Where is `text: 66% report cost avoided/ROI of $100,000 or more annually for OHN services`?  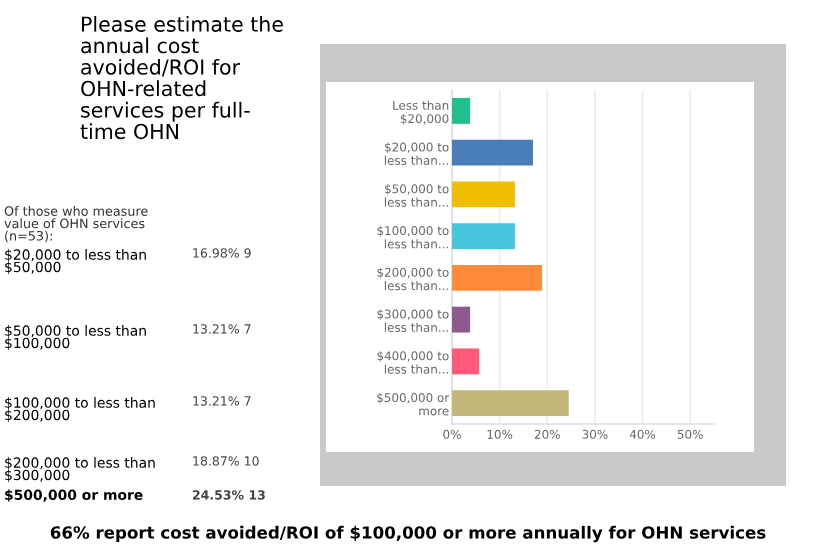
text: 66% report cost avoided/ROI of $100,000 or more annually for OHN services is located at coordinates (408, 534).